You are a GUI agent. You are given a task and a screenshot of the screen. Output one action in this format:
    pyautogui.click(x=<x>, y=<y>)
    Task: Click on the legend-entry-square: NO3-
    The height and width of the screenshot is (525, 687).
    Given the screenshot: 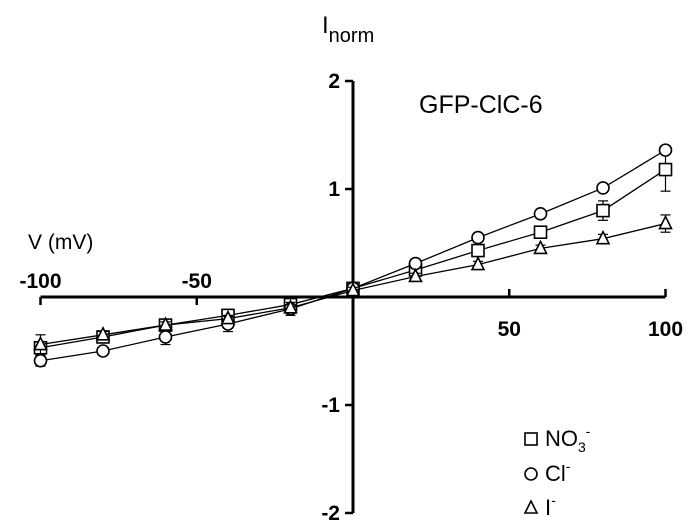 What is the action you would take?
    pyautogui.click(x=557, y=439)
    